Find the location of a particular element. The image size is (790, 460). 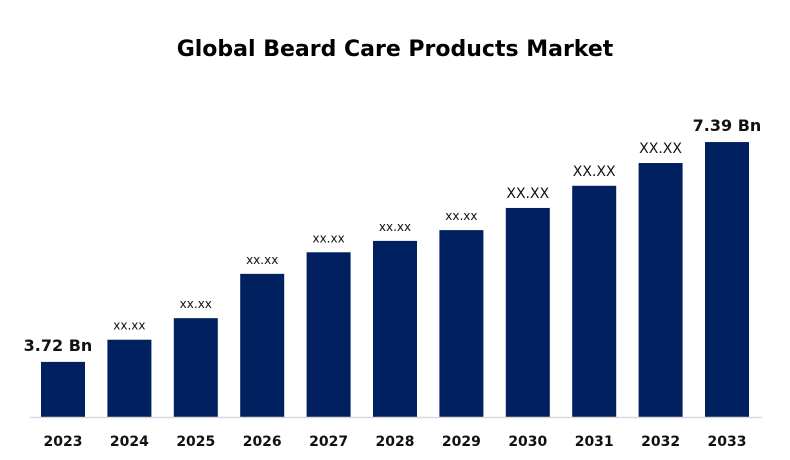

x-tick-label: 2025 is located at coordinates (195, 442).